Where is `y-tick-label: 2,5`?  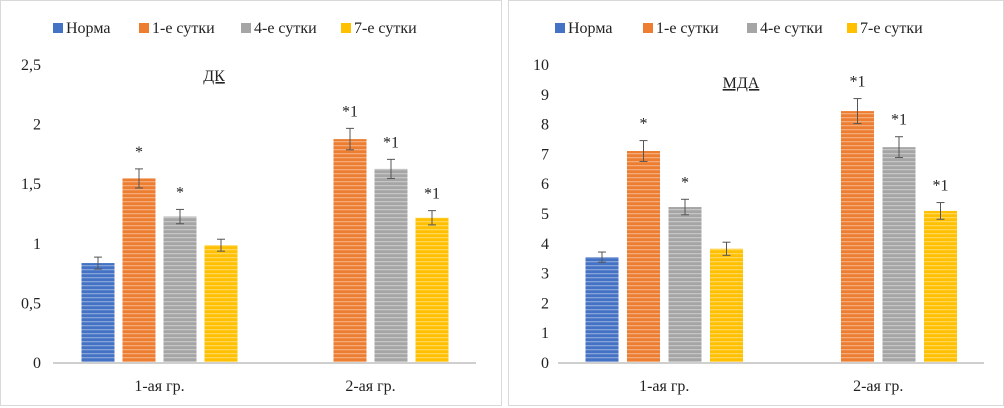 y-tick-label: 2,5 is located at coordinates (31, 65).